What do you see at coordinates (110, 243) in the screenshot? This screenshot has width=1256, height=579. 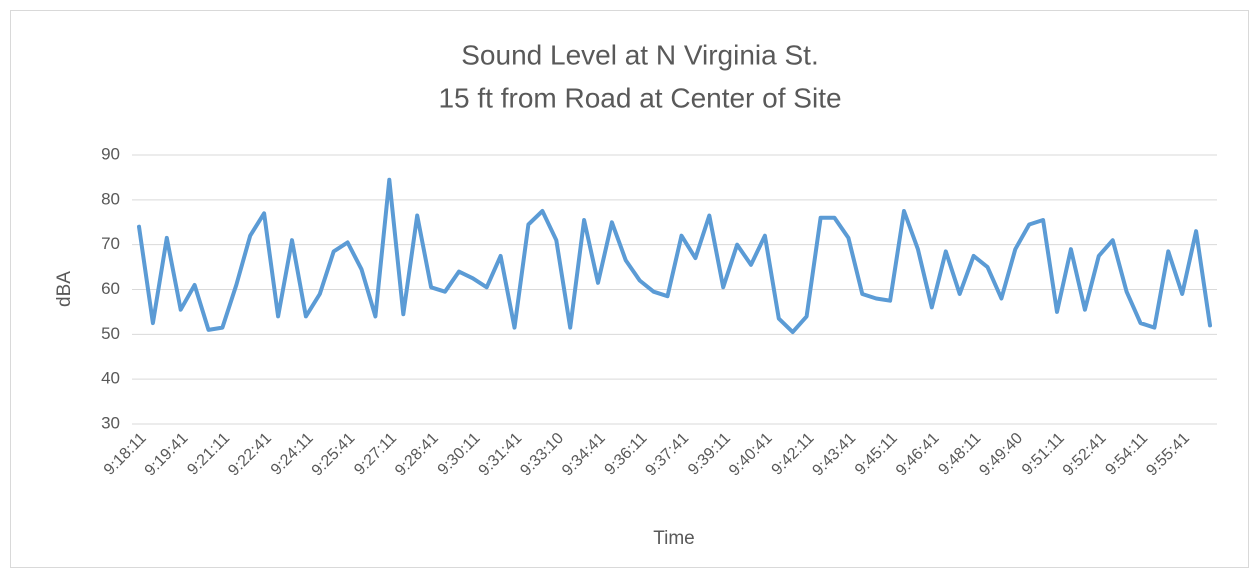 I see `y-tick-label: 70` at bounding box center [110, 243].